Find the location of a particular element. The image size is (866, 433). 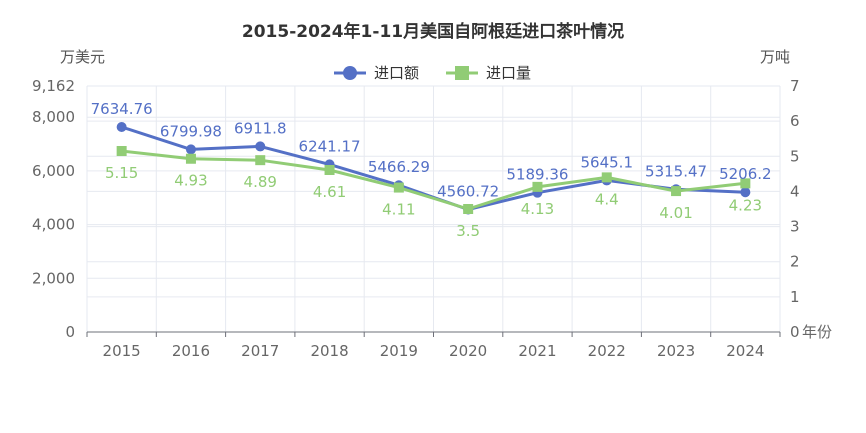

y-left-tick-label: 8,000 is located at coordinates (53, 117).